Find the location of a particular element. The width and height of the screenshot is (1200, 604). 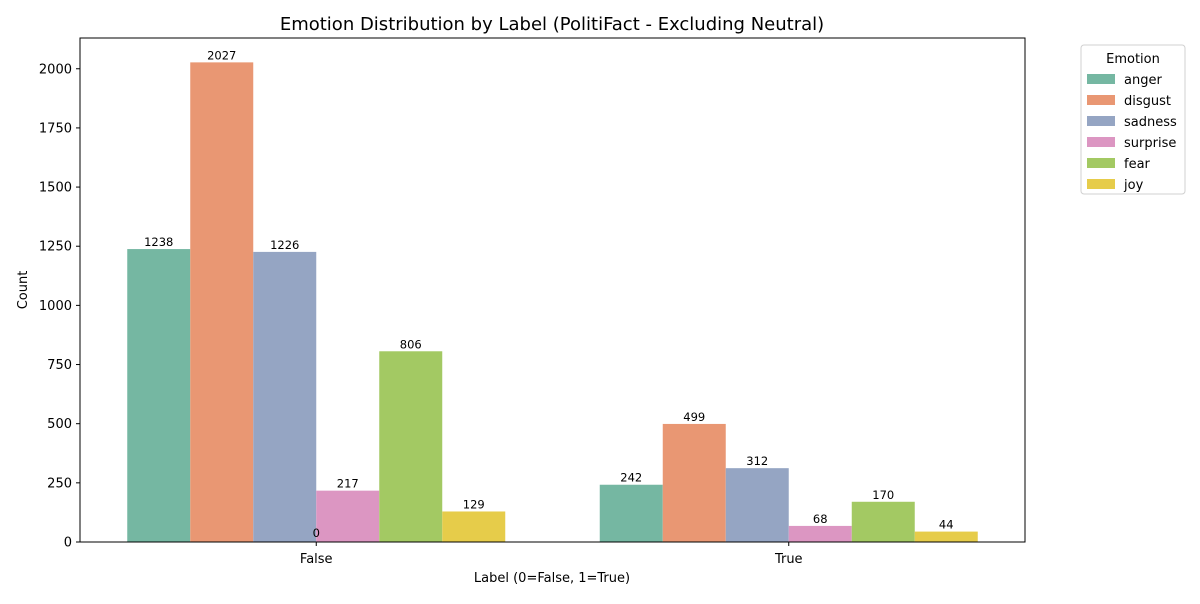

legend-label-joy: joy is located at coordinates (1133, 185).